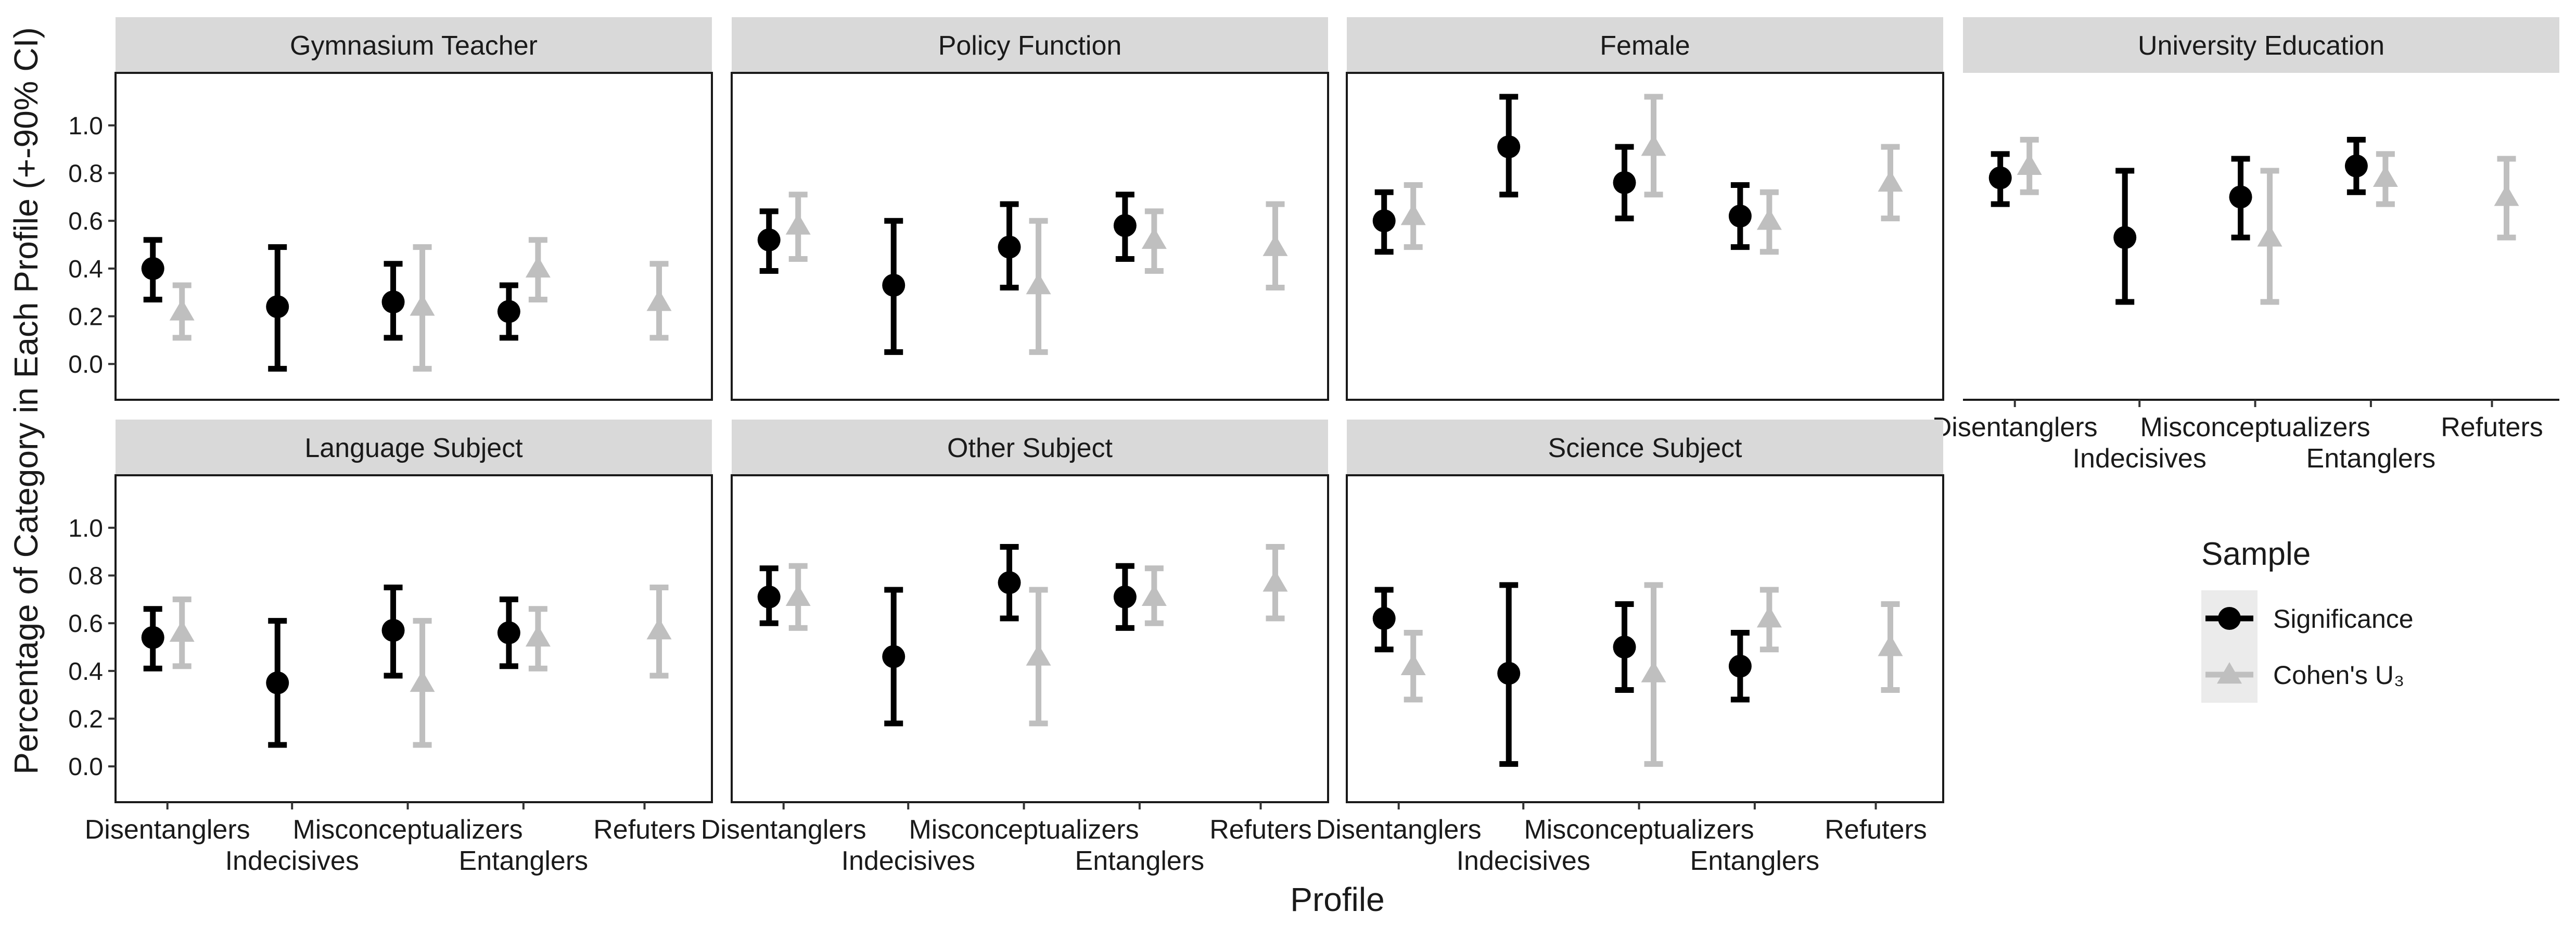  I want to click on facet-title: Language Subject, so click(413, 448).